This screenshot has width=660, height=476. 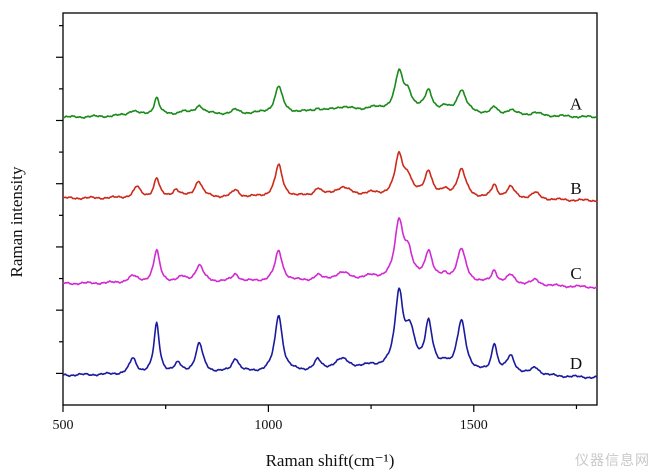 What do you see at coordinates (330, 176) in the screenshot?
I see `series-line-b` at bounding box center [330, 176].